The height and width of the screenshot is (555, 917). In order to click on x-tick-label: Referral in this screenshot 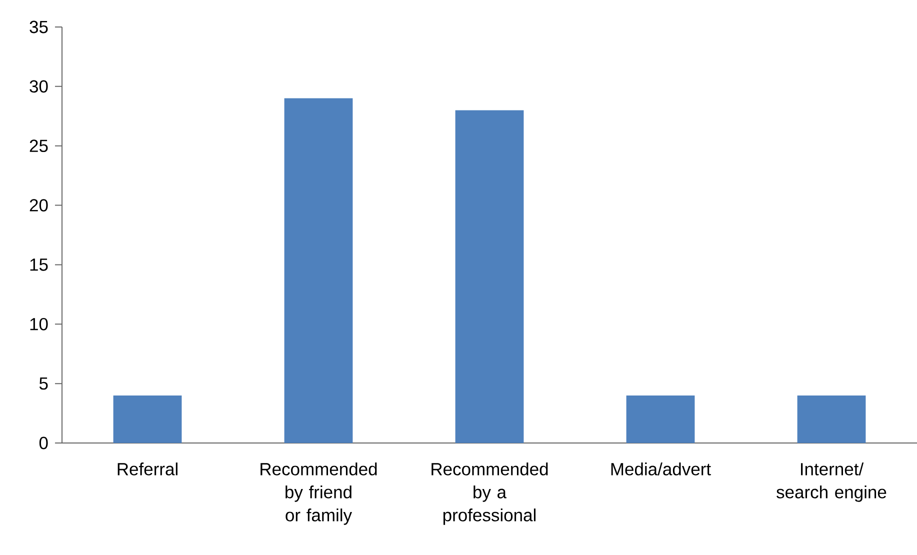, I will do `click(148, 469)`.